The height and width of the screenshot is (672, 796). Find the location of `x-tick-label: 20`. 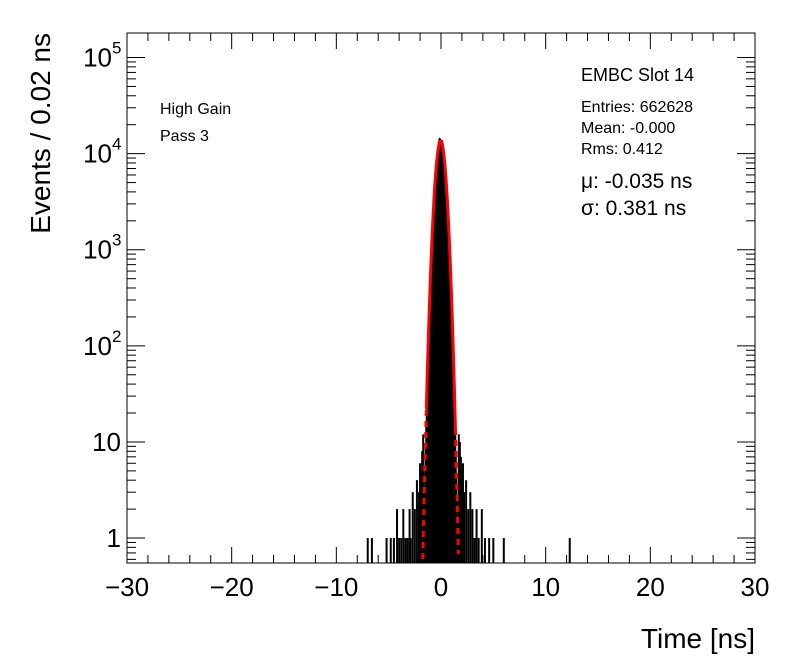

x-tick-label: 20 is located at coordinates (650, 587).